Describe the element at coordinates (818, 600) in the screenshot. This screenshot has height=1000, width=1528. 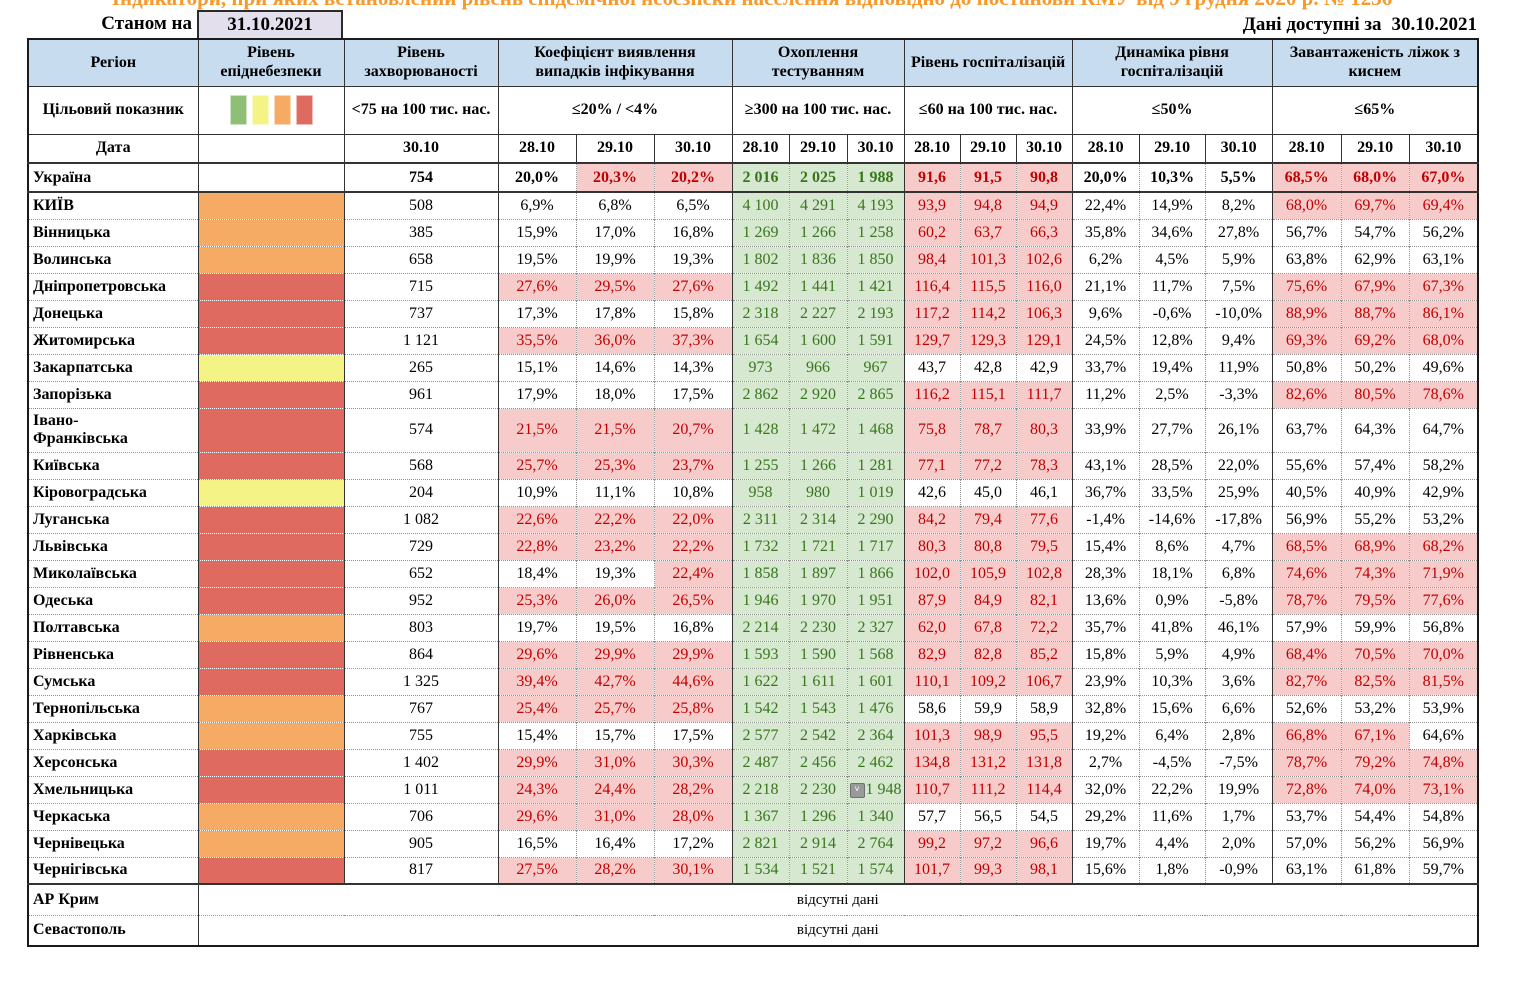
I see `testing-value: 1 970` at that location.